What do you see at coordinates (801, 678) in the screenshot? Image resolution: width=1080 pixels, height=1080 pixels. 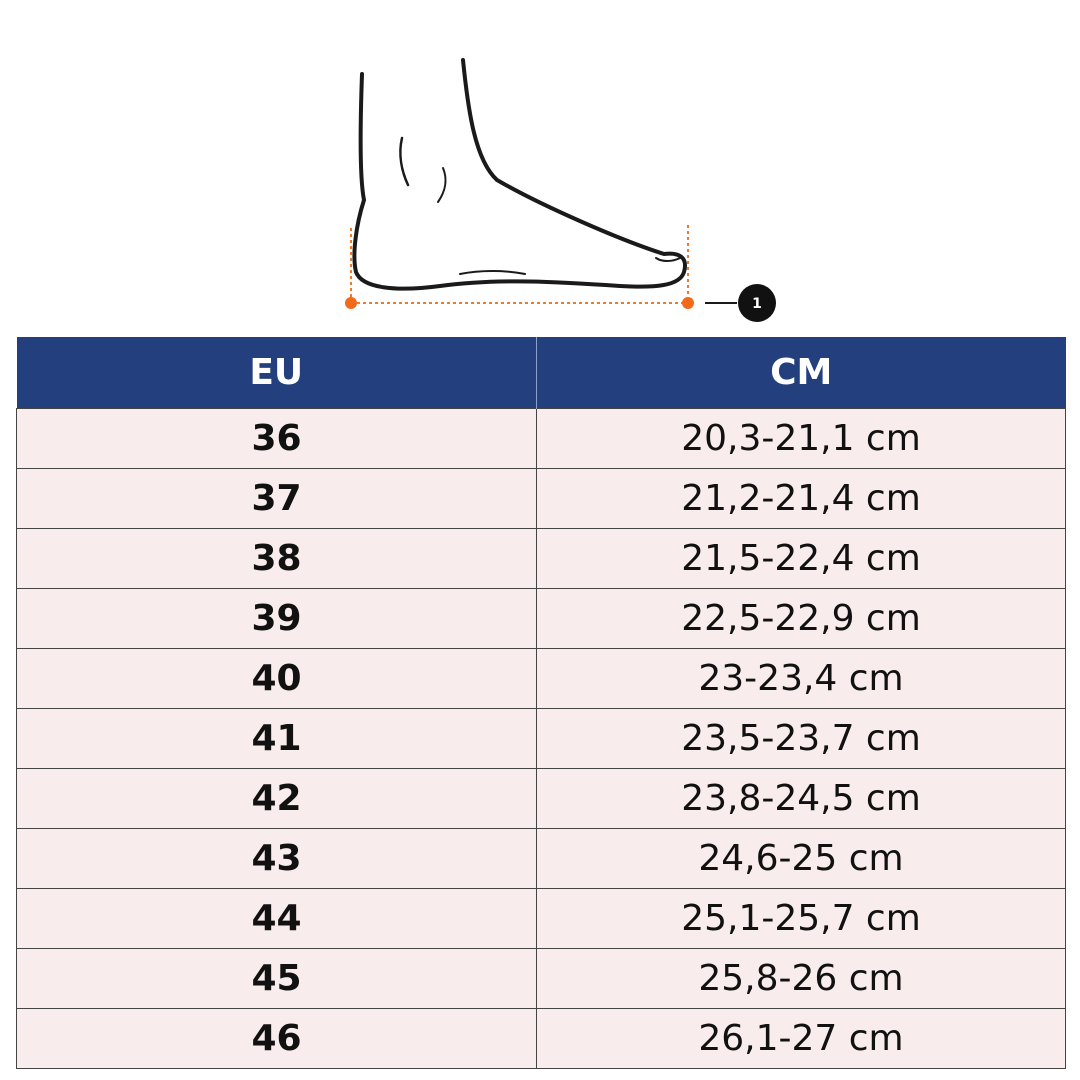 I see `cm-length: 23-23,4 cm` at bounding box center [801, 678].